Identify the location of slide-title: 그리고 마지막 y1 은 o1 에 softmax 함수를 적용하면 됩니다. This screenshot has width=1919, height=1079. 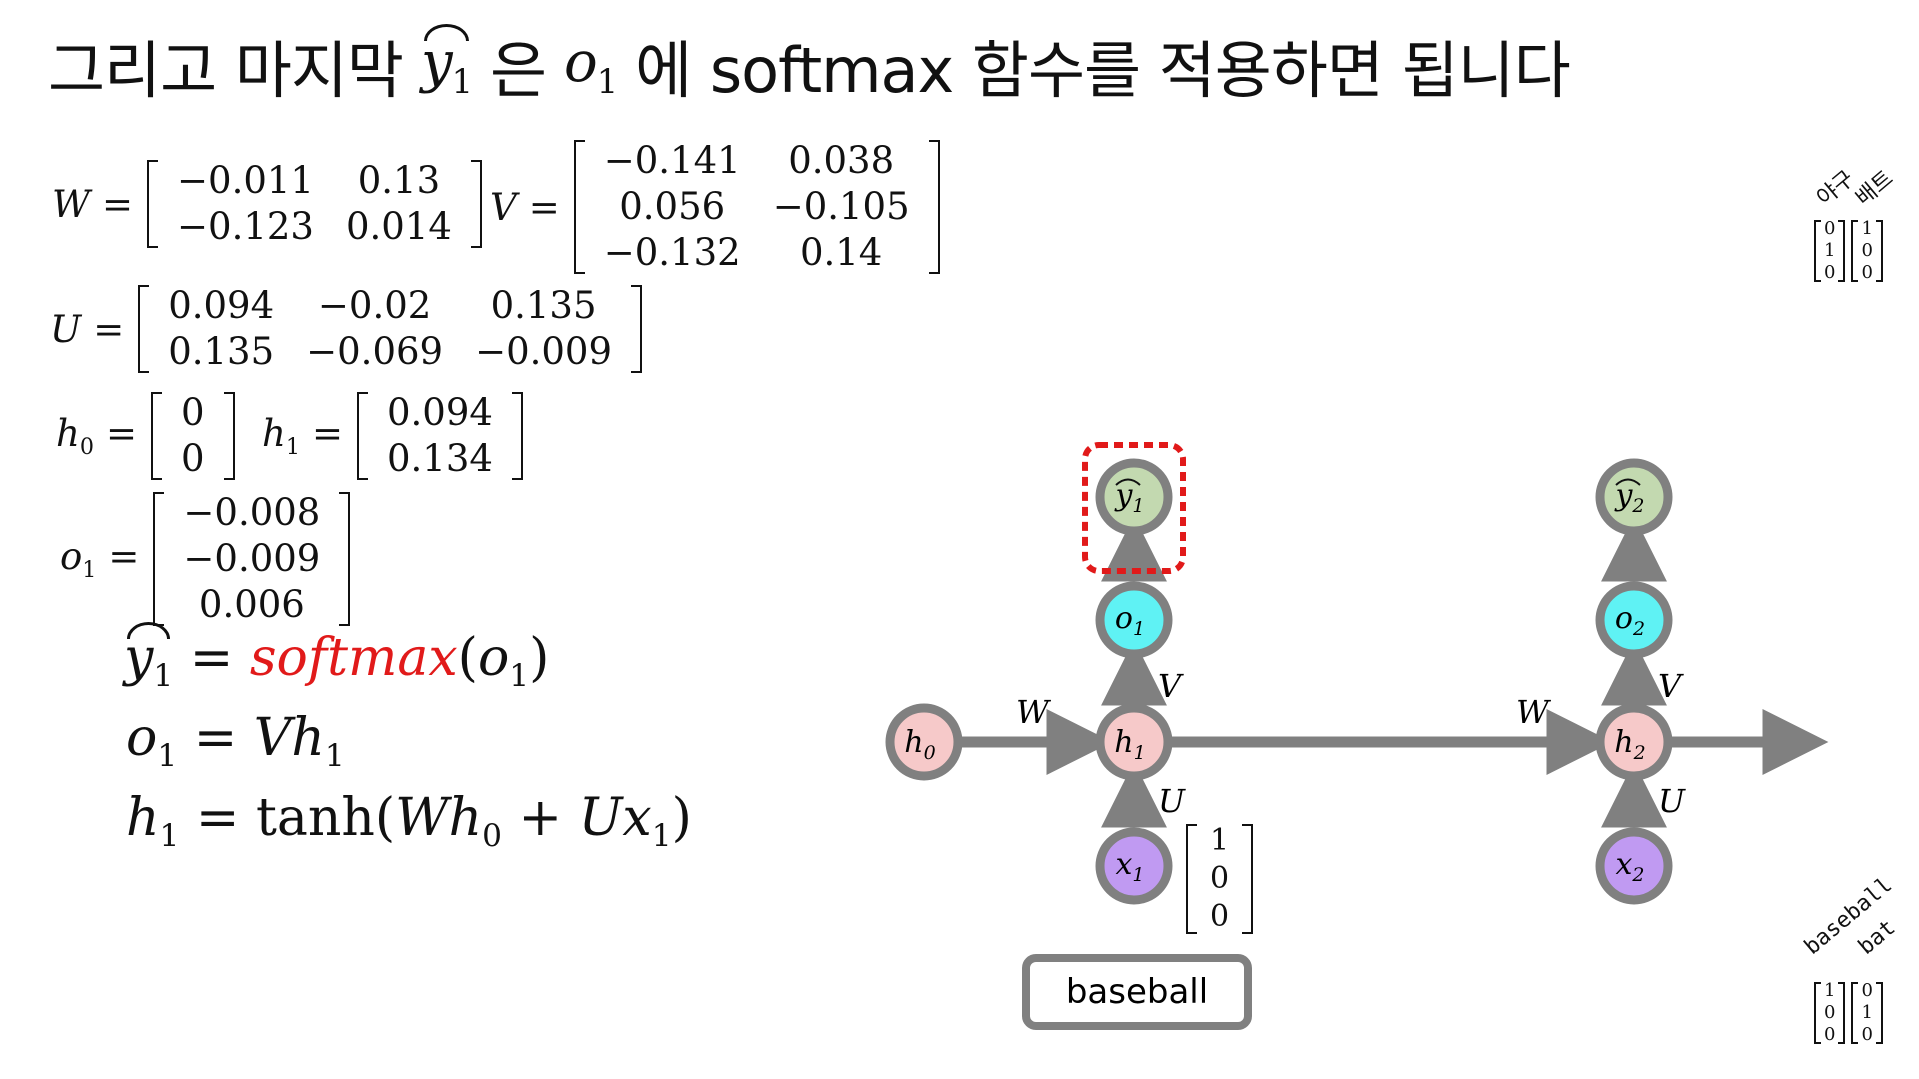
(809, 65).